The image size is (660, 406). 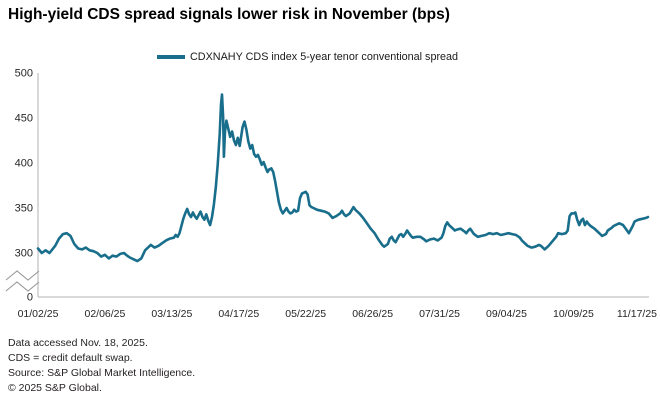 I want to click on y-tick-label: 400, so click(x=24, y=164).